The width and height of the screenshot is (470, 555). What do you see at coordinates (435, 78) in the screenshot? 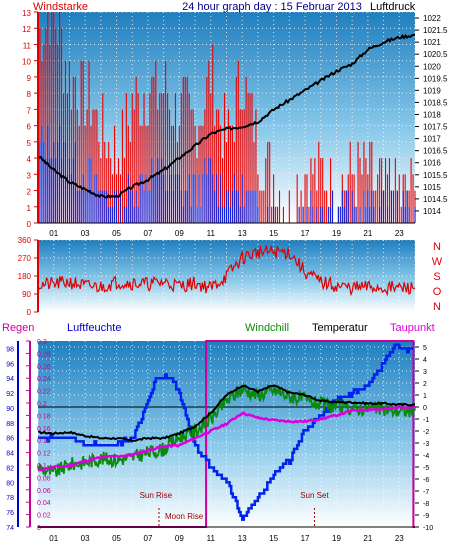
I see `pressure-tick-label: 1019.5` at bounding box center [435, 78].